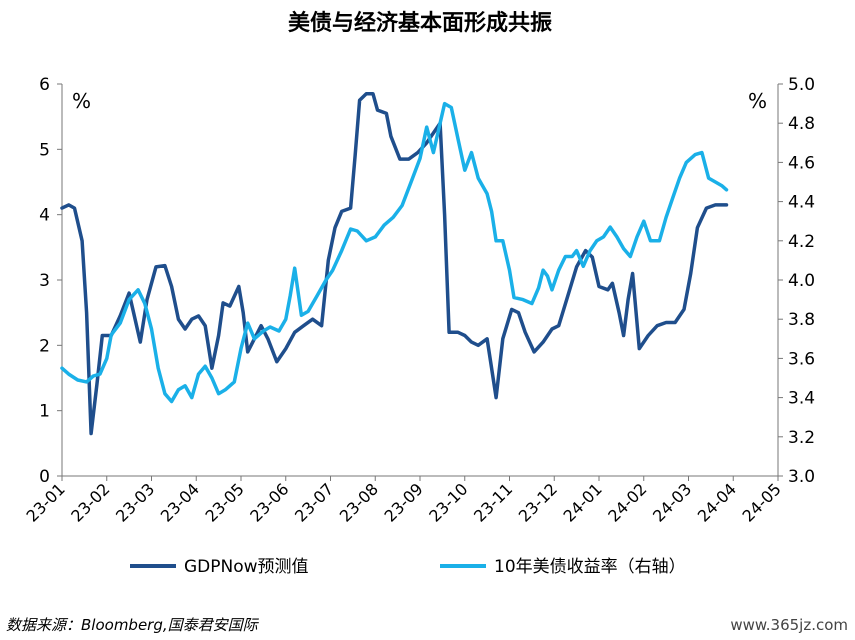  I want to click on x-tick-label: 23-03, so click(135, 502).